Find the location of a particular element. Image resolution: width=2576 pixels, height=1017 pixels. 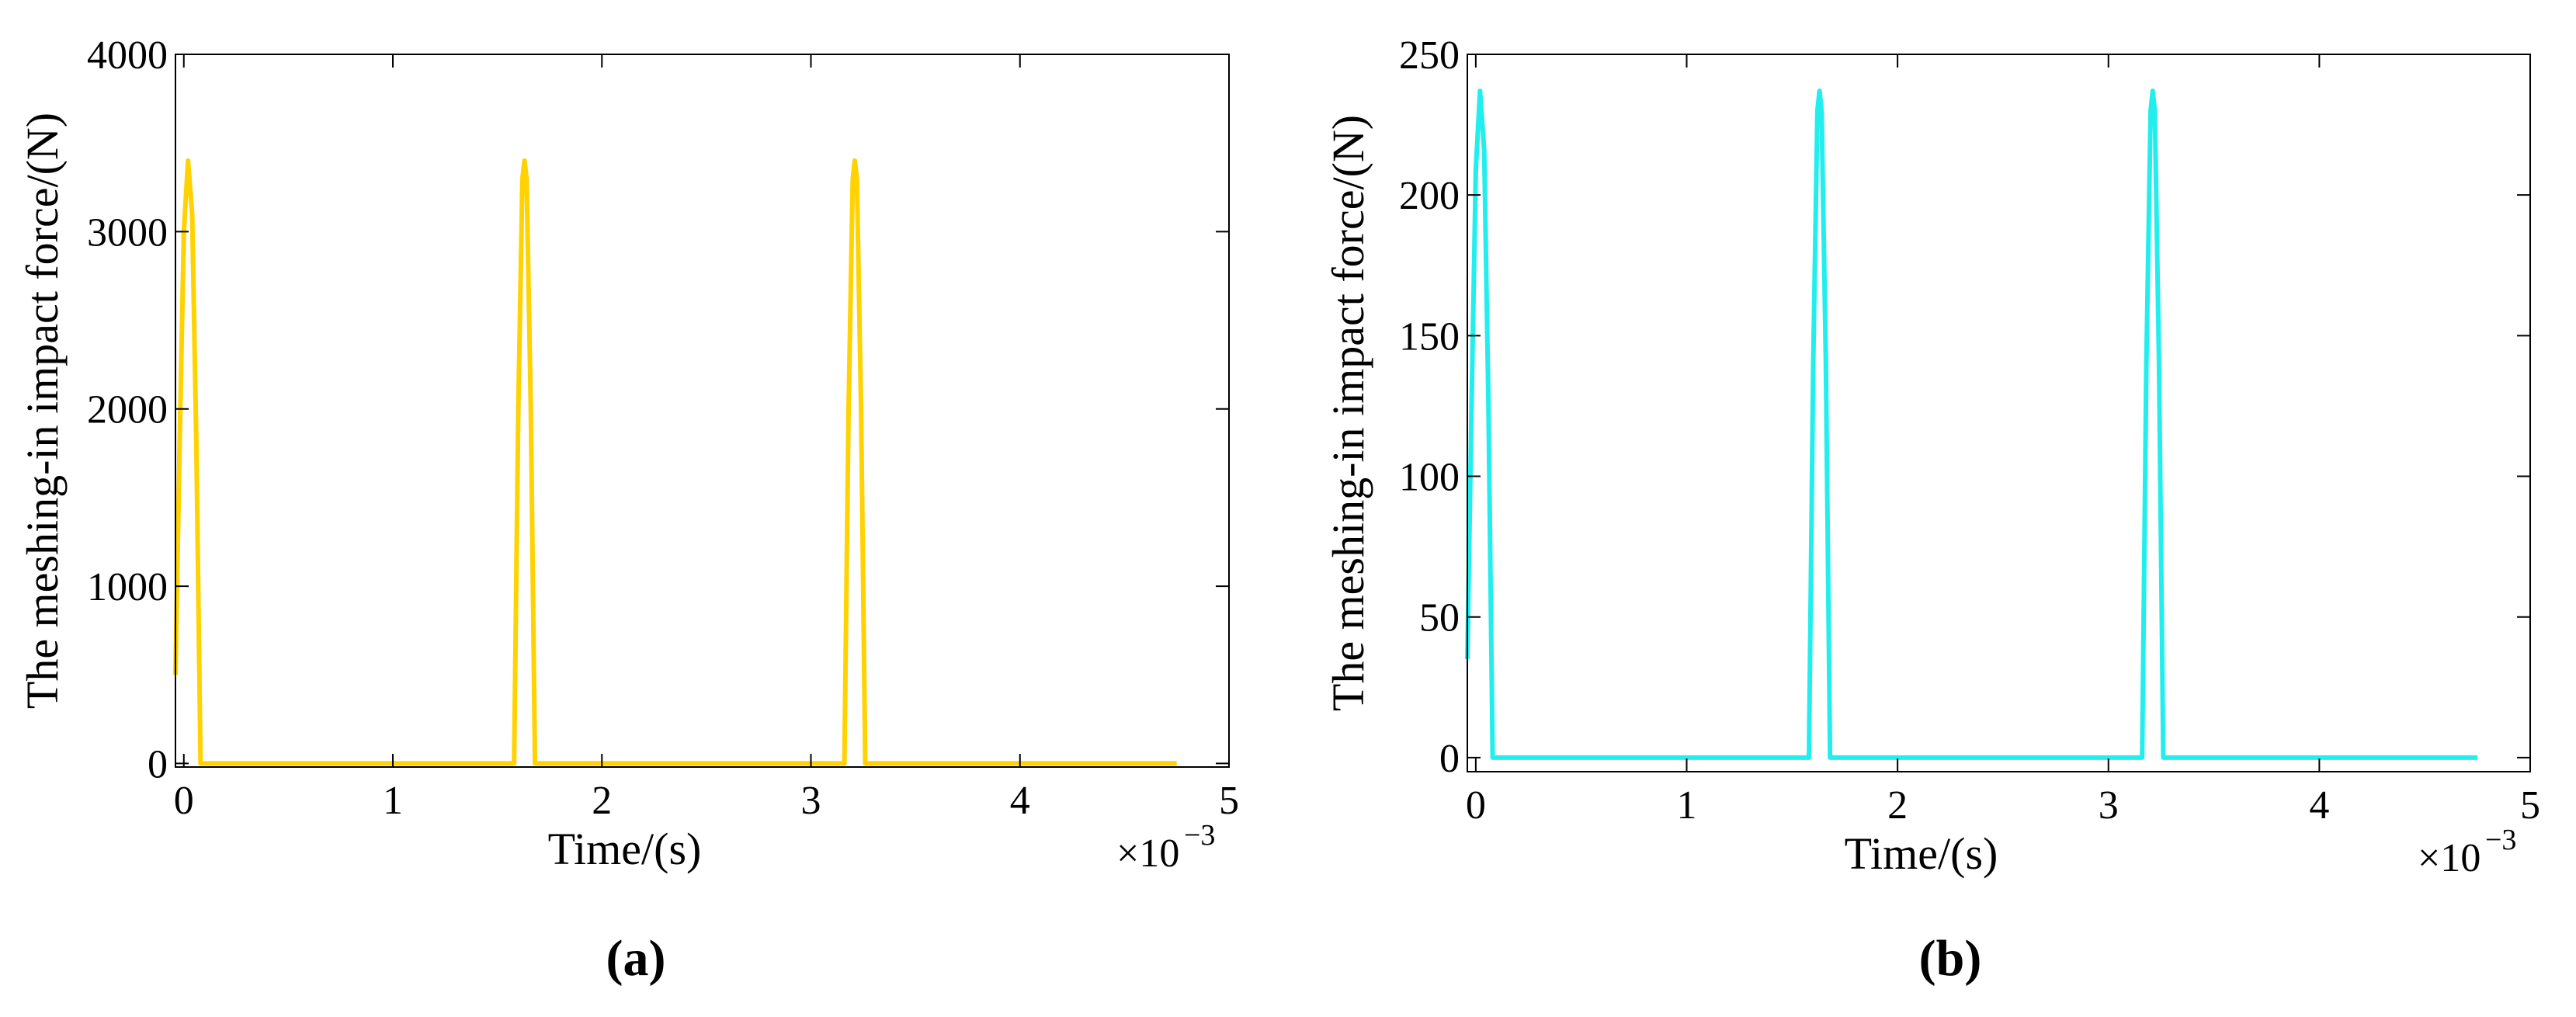

panel-label: (a) is located at coordinates (636, 959).